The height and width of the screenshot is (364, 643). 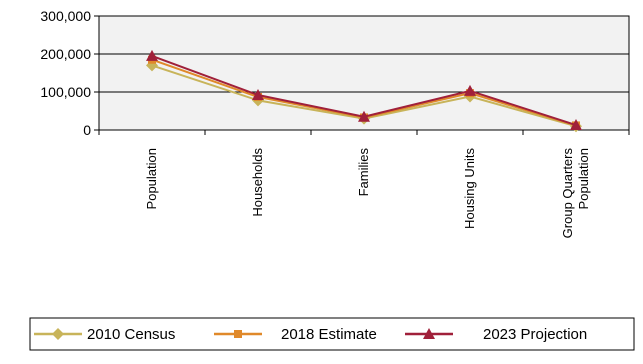 I want to click on legend-label: 2018 Estimate, so click(x=329, y=334).